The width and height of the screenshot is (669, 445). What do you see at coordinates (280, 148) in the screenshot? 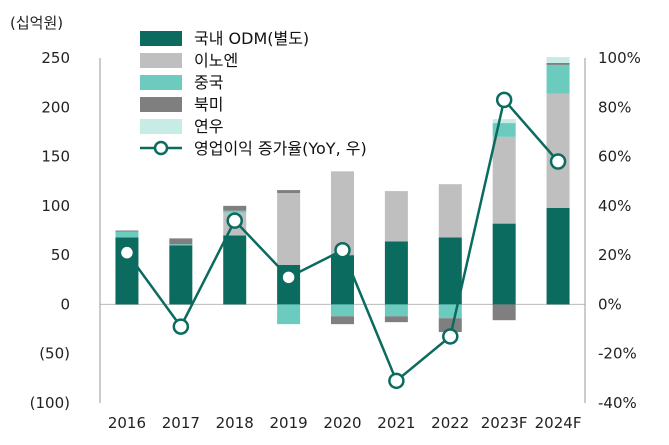
I see `legend-label: 영업이익 증가율(YoY, 우)` at bounding box center [280, 148].